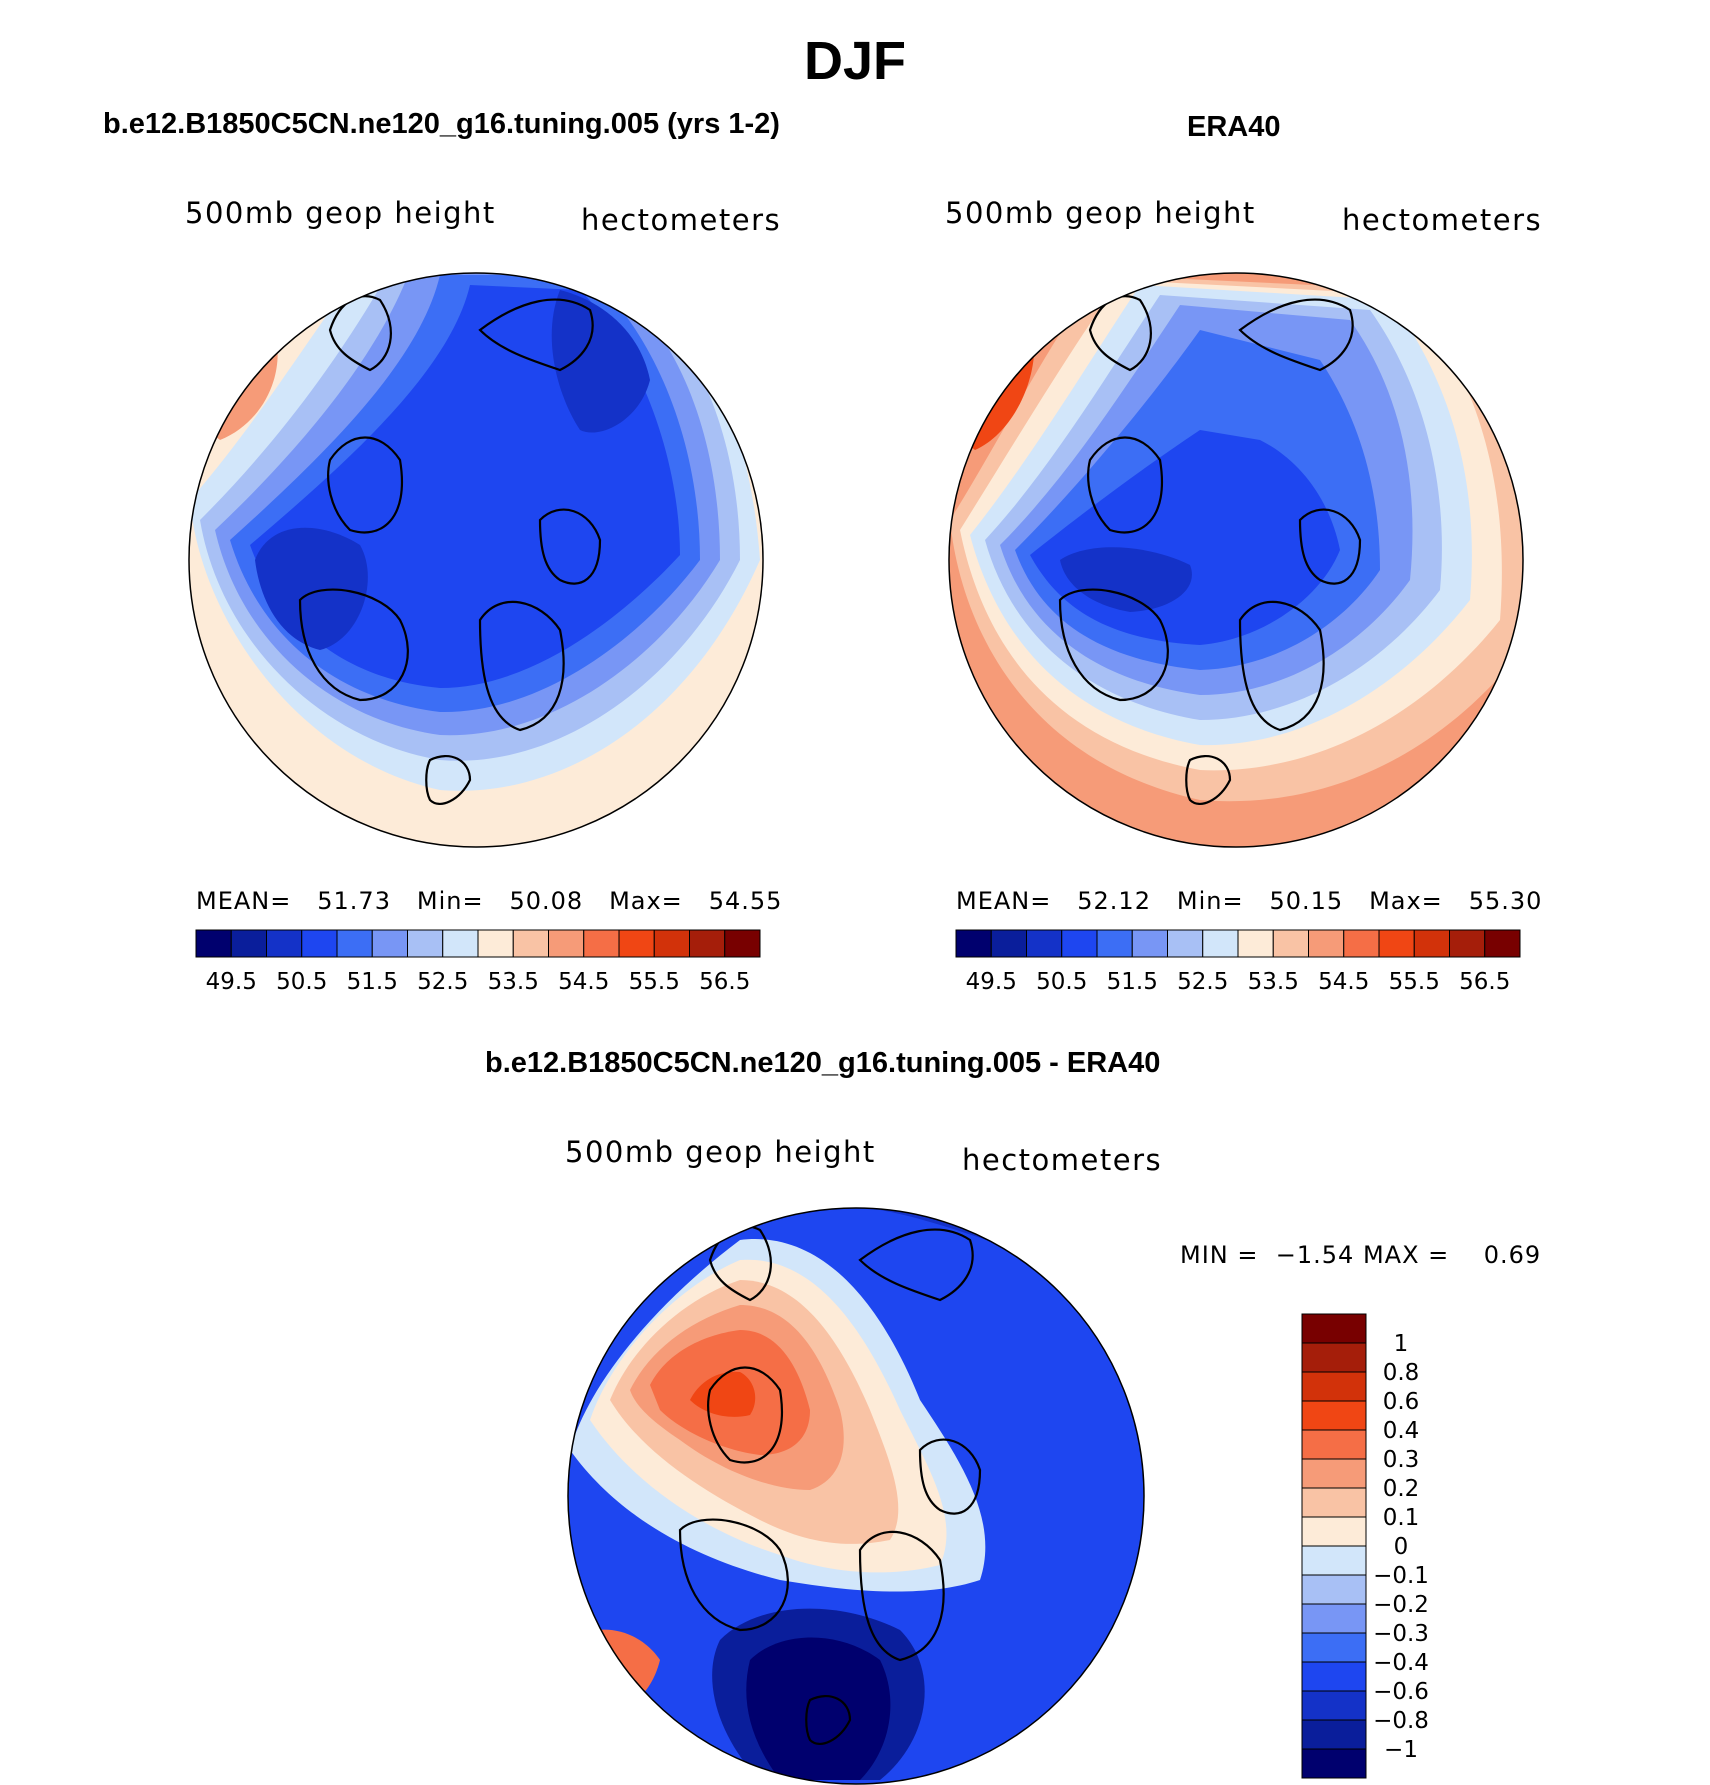 The image size is (1710, 1785). What do you see at coordinates (1442, 220) in the screenshot?
I see `panel2-units-label: hectometers` at bounding box center [1442, 220].